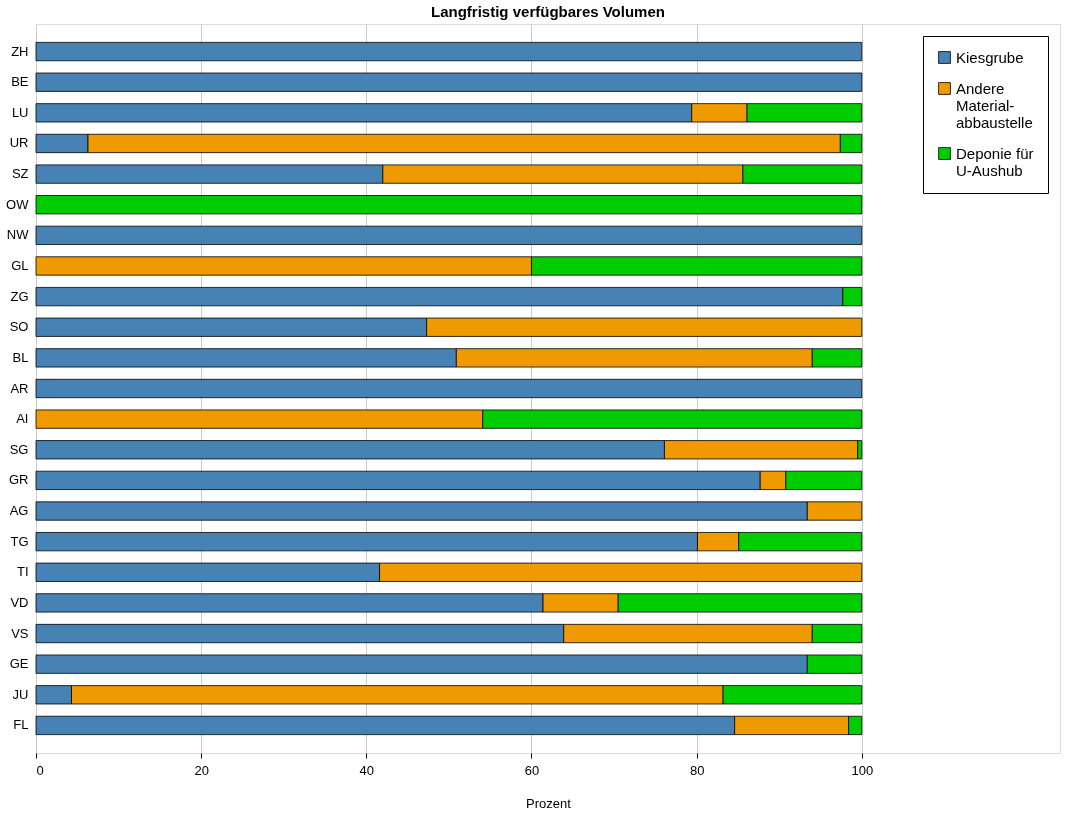  I want to click on y-tick-label: AG, so click(19, 511).